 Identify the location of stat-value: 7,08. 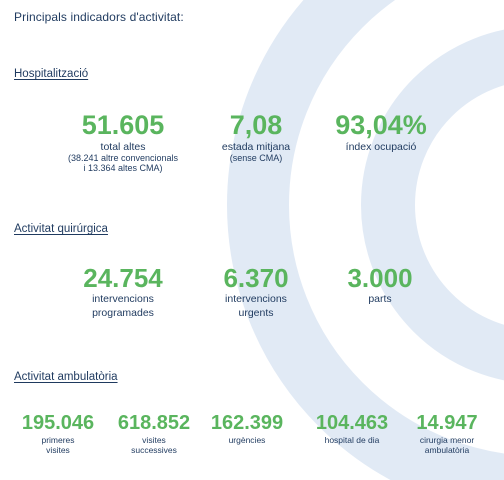
(256, 125).